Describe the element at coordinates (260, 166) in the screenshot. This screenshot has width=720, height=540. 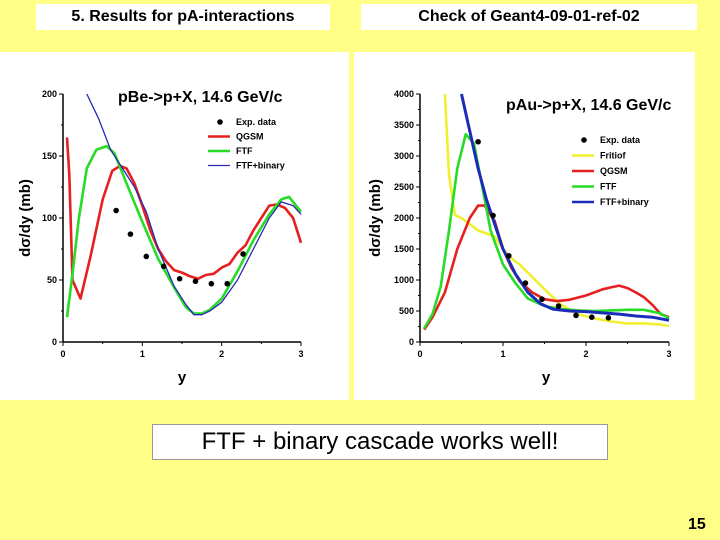
I see `pbe-legend-label: FTF+binary` at that location.